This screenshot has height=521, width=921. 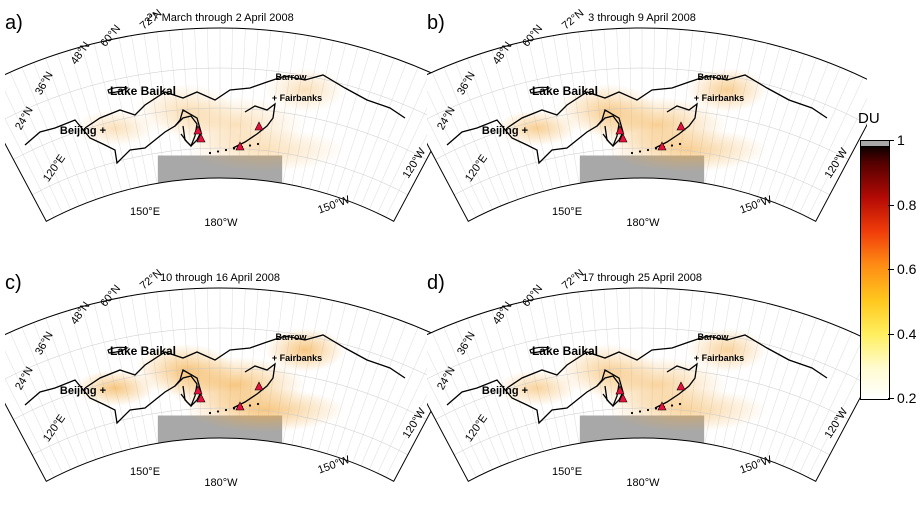 I want to click on place-label-barrow: Barrow, so click(x=713, y=77).